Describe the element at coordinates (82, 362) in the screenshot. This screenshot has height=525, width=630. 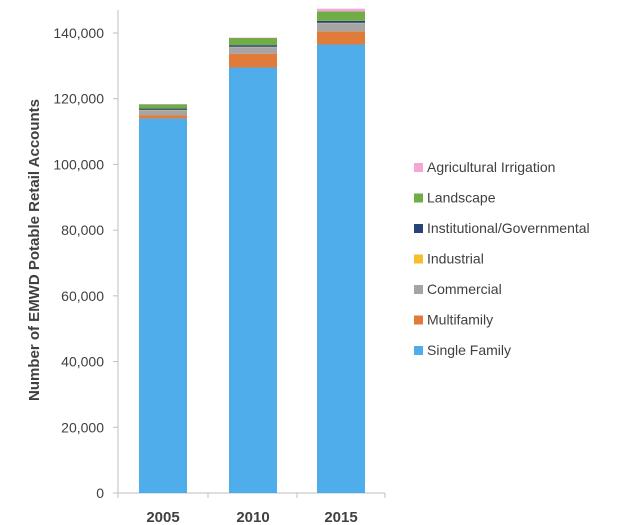
I see `y-tick-label: 40,000` at that location.